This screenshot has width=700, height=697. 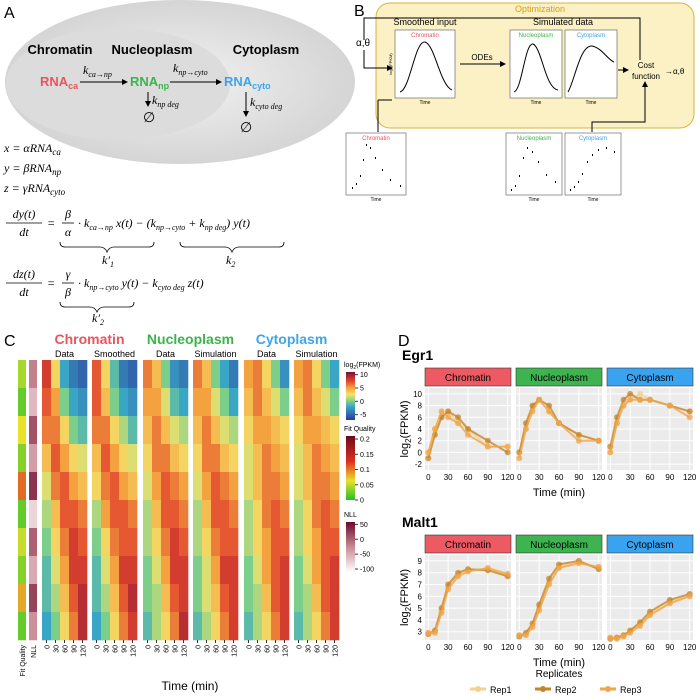 I want to click on axis-title-part: log, so click(x=405, y=618).